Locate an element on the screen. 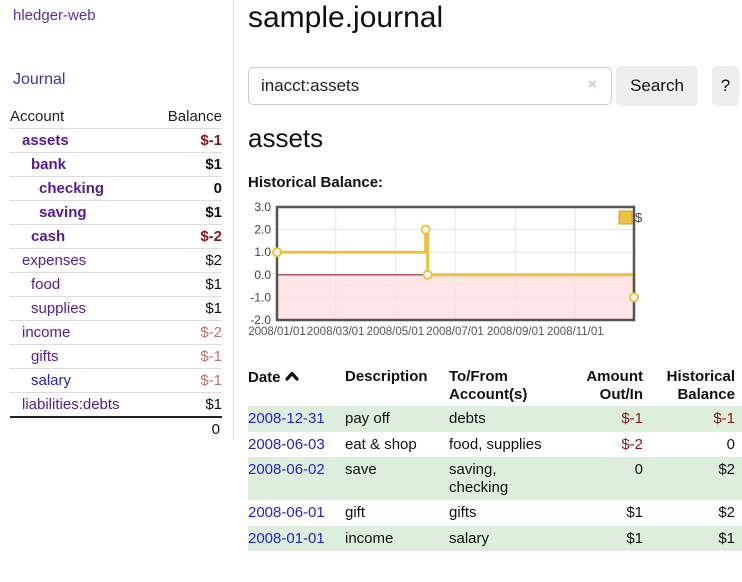 This screenshot has height=582, width=742. account-row: checking 0 is located at coordinates (116, 188).